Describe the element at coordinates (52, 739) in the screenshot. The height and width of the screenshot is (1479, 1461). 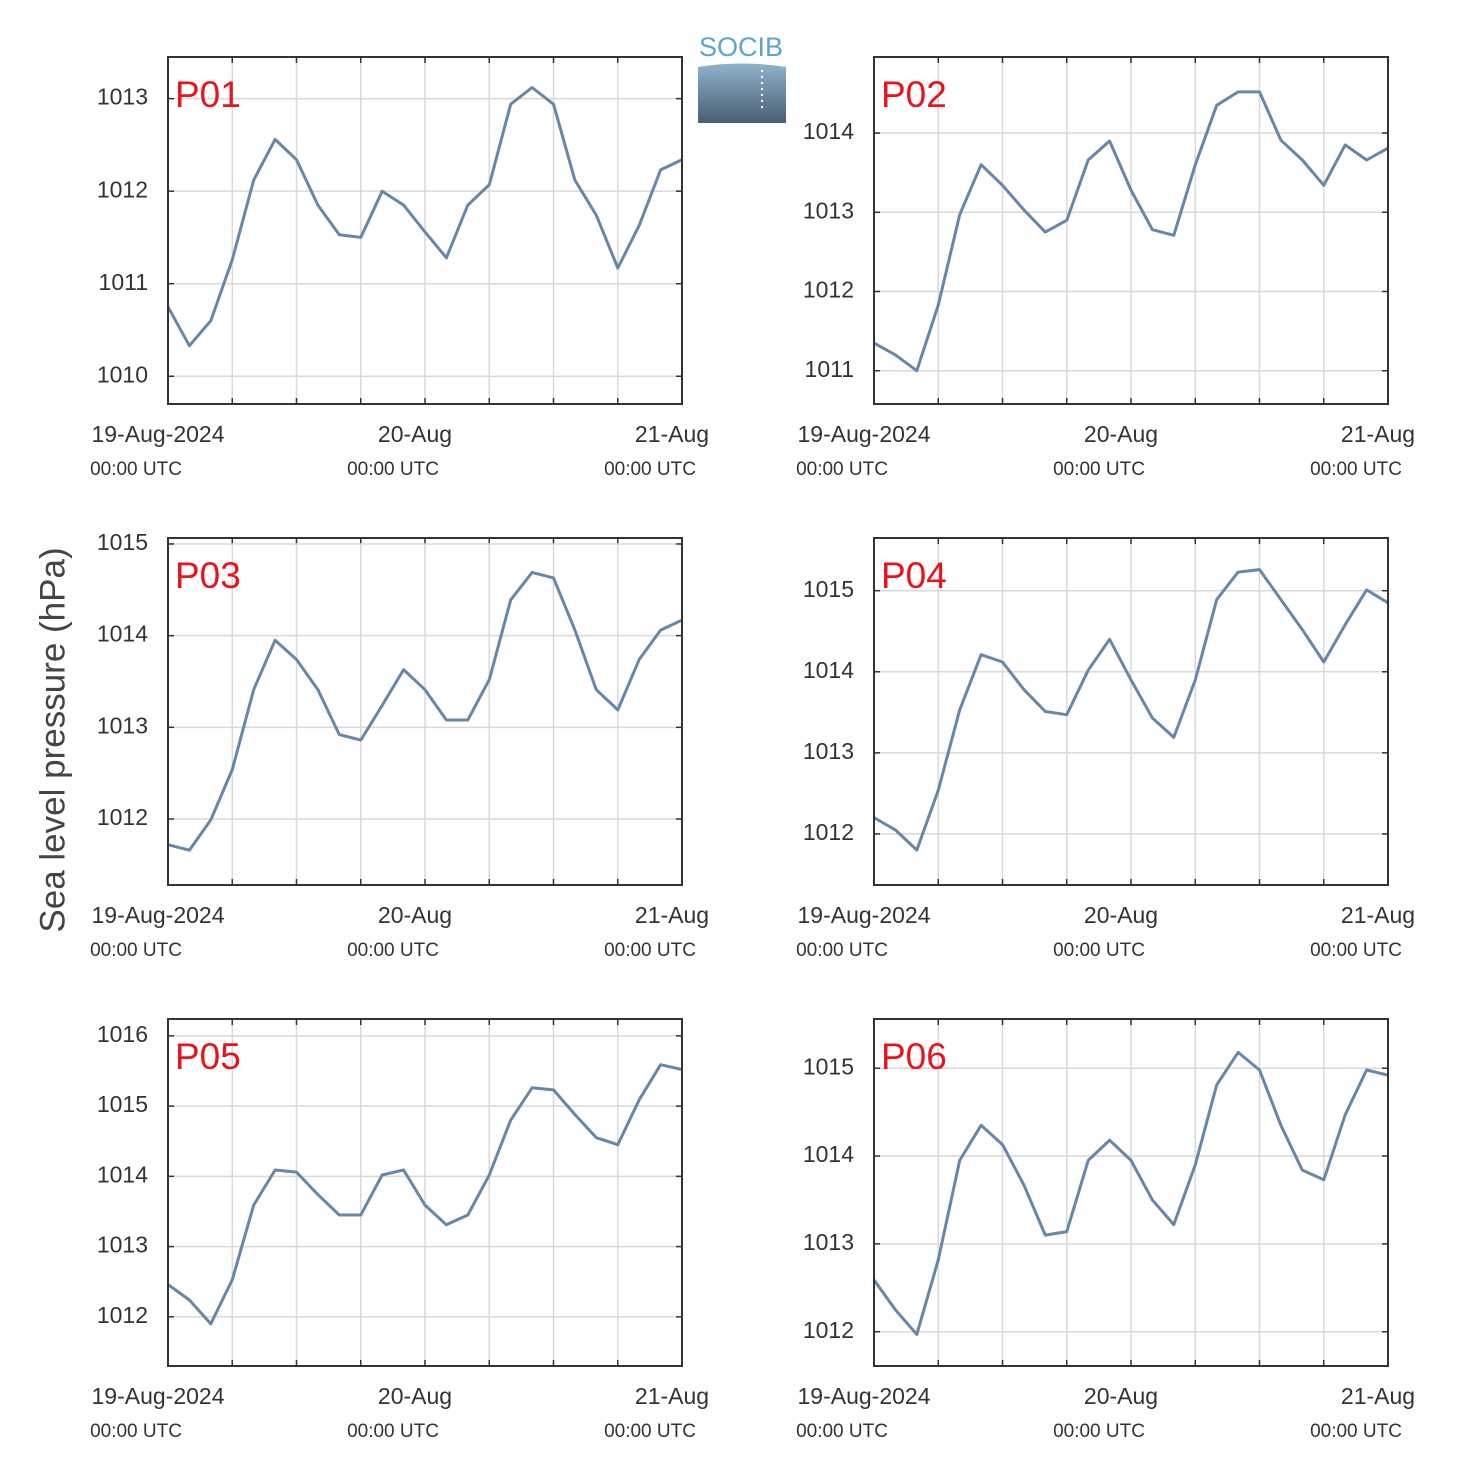
I see `y-axis-label: Sea level pressure (hPa)` at that location.